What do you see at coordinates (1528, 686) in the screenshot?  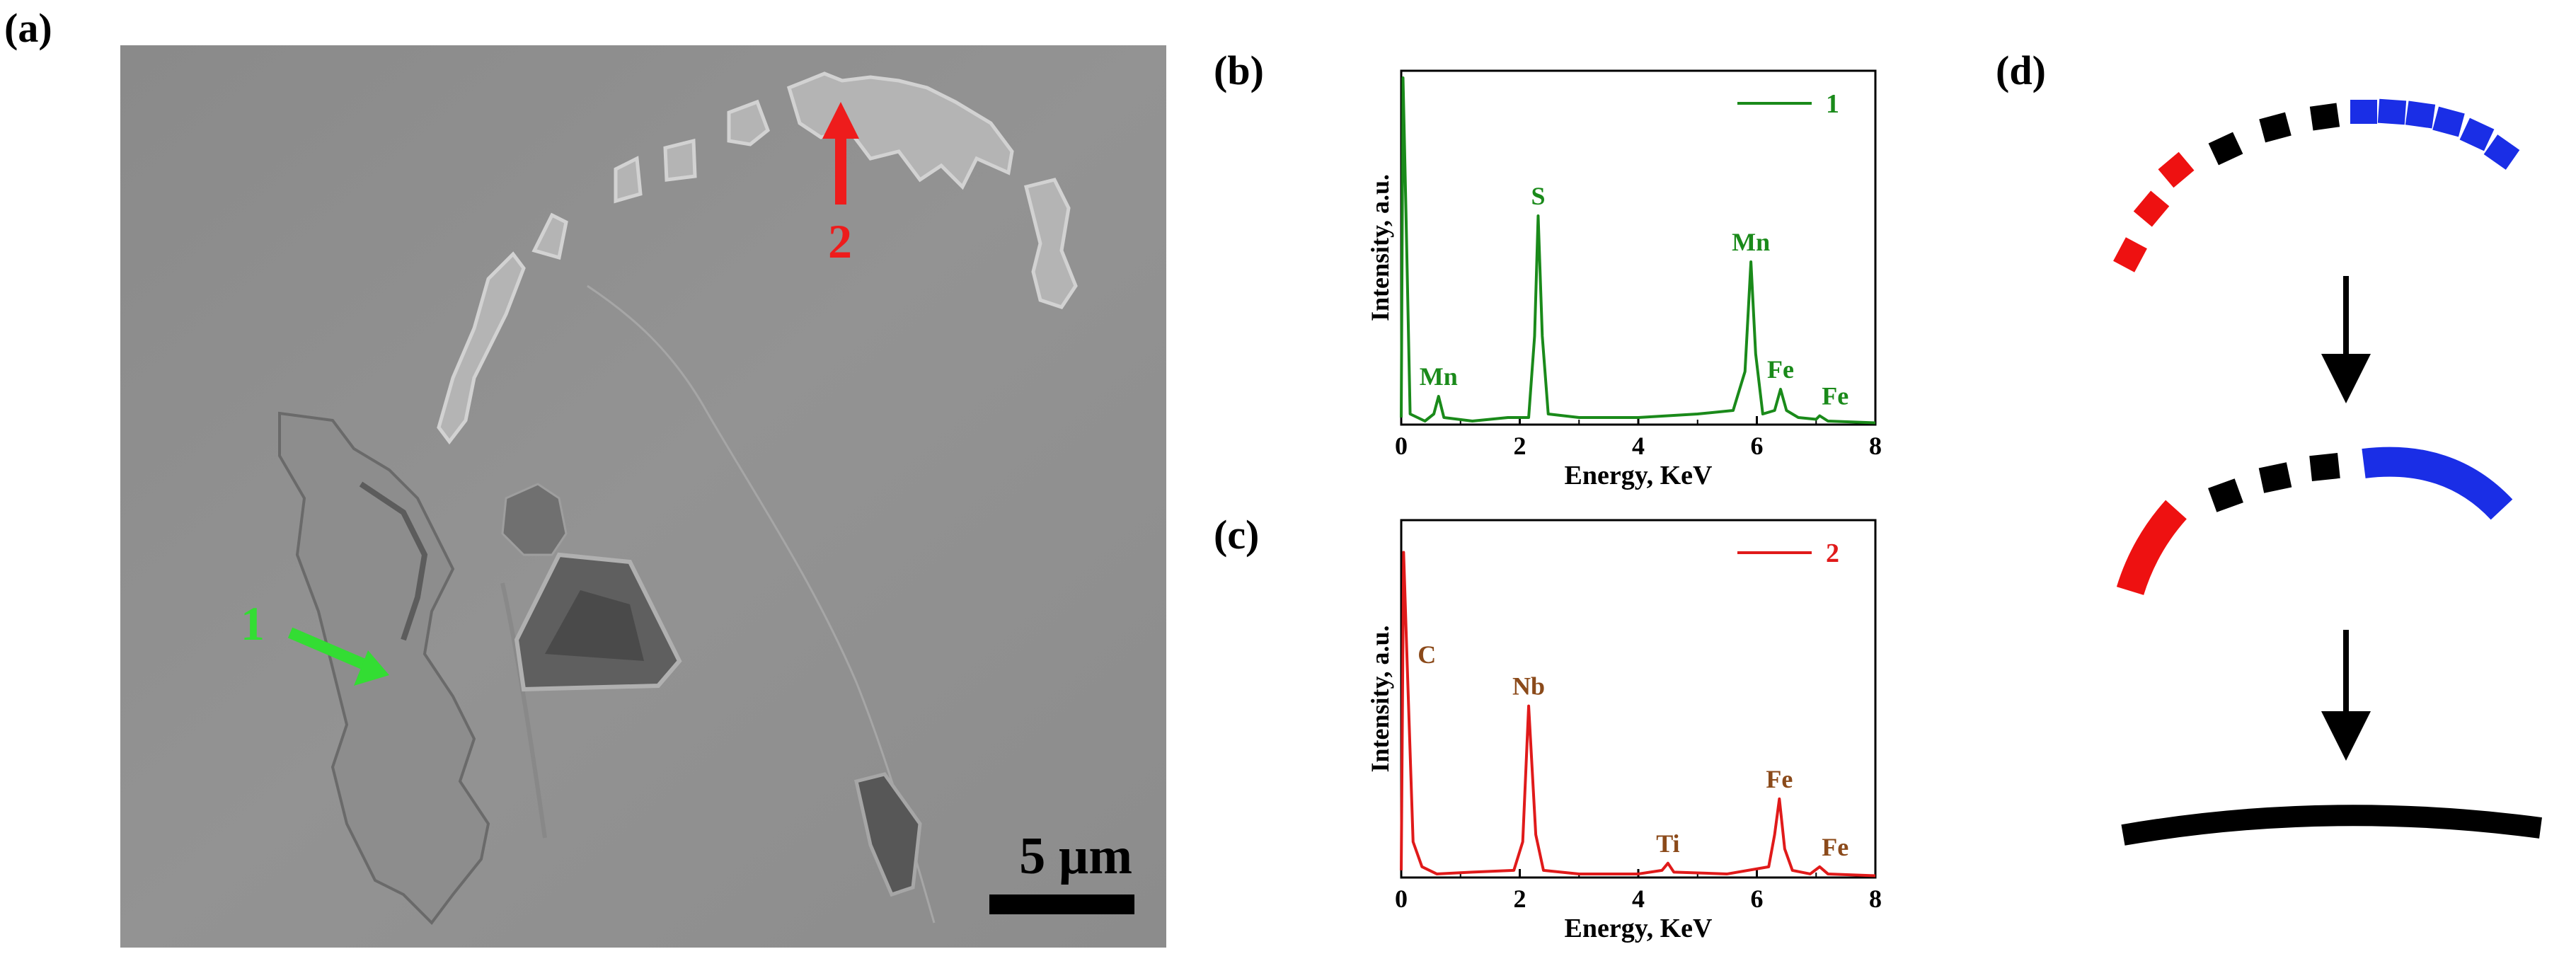 I see `peak-label-nb: Nb` at bounding box center [1528, 686].